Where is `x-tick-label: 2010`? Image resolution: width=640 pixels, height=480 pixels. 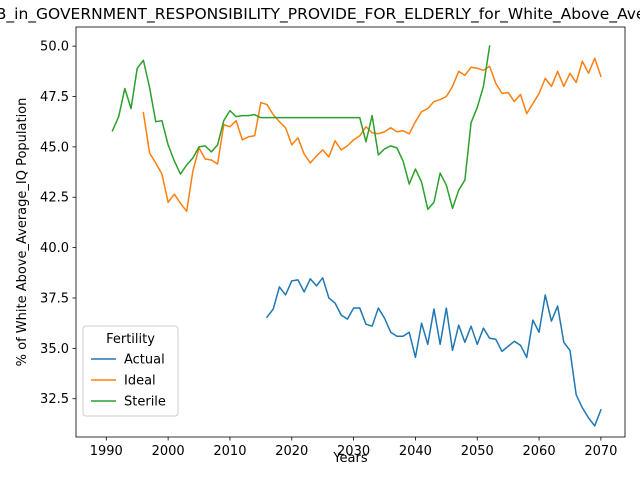
x-tick-label: 2010 is located at coordinates (229, 451).